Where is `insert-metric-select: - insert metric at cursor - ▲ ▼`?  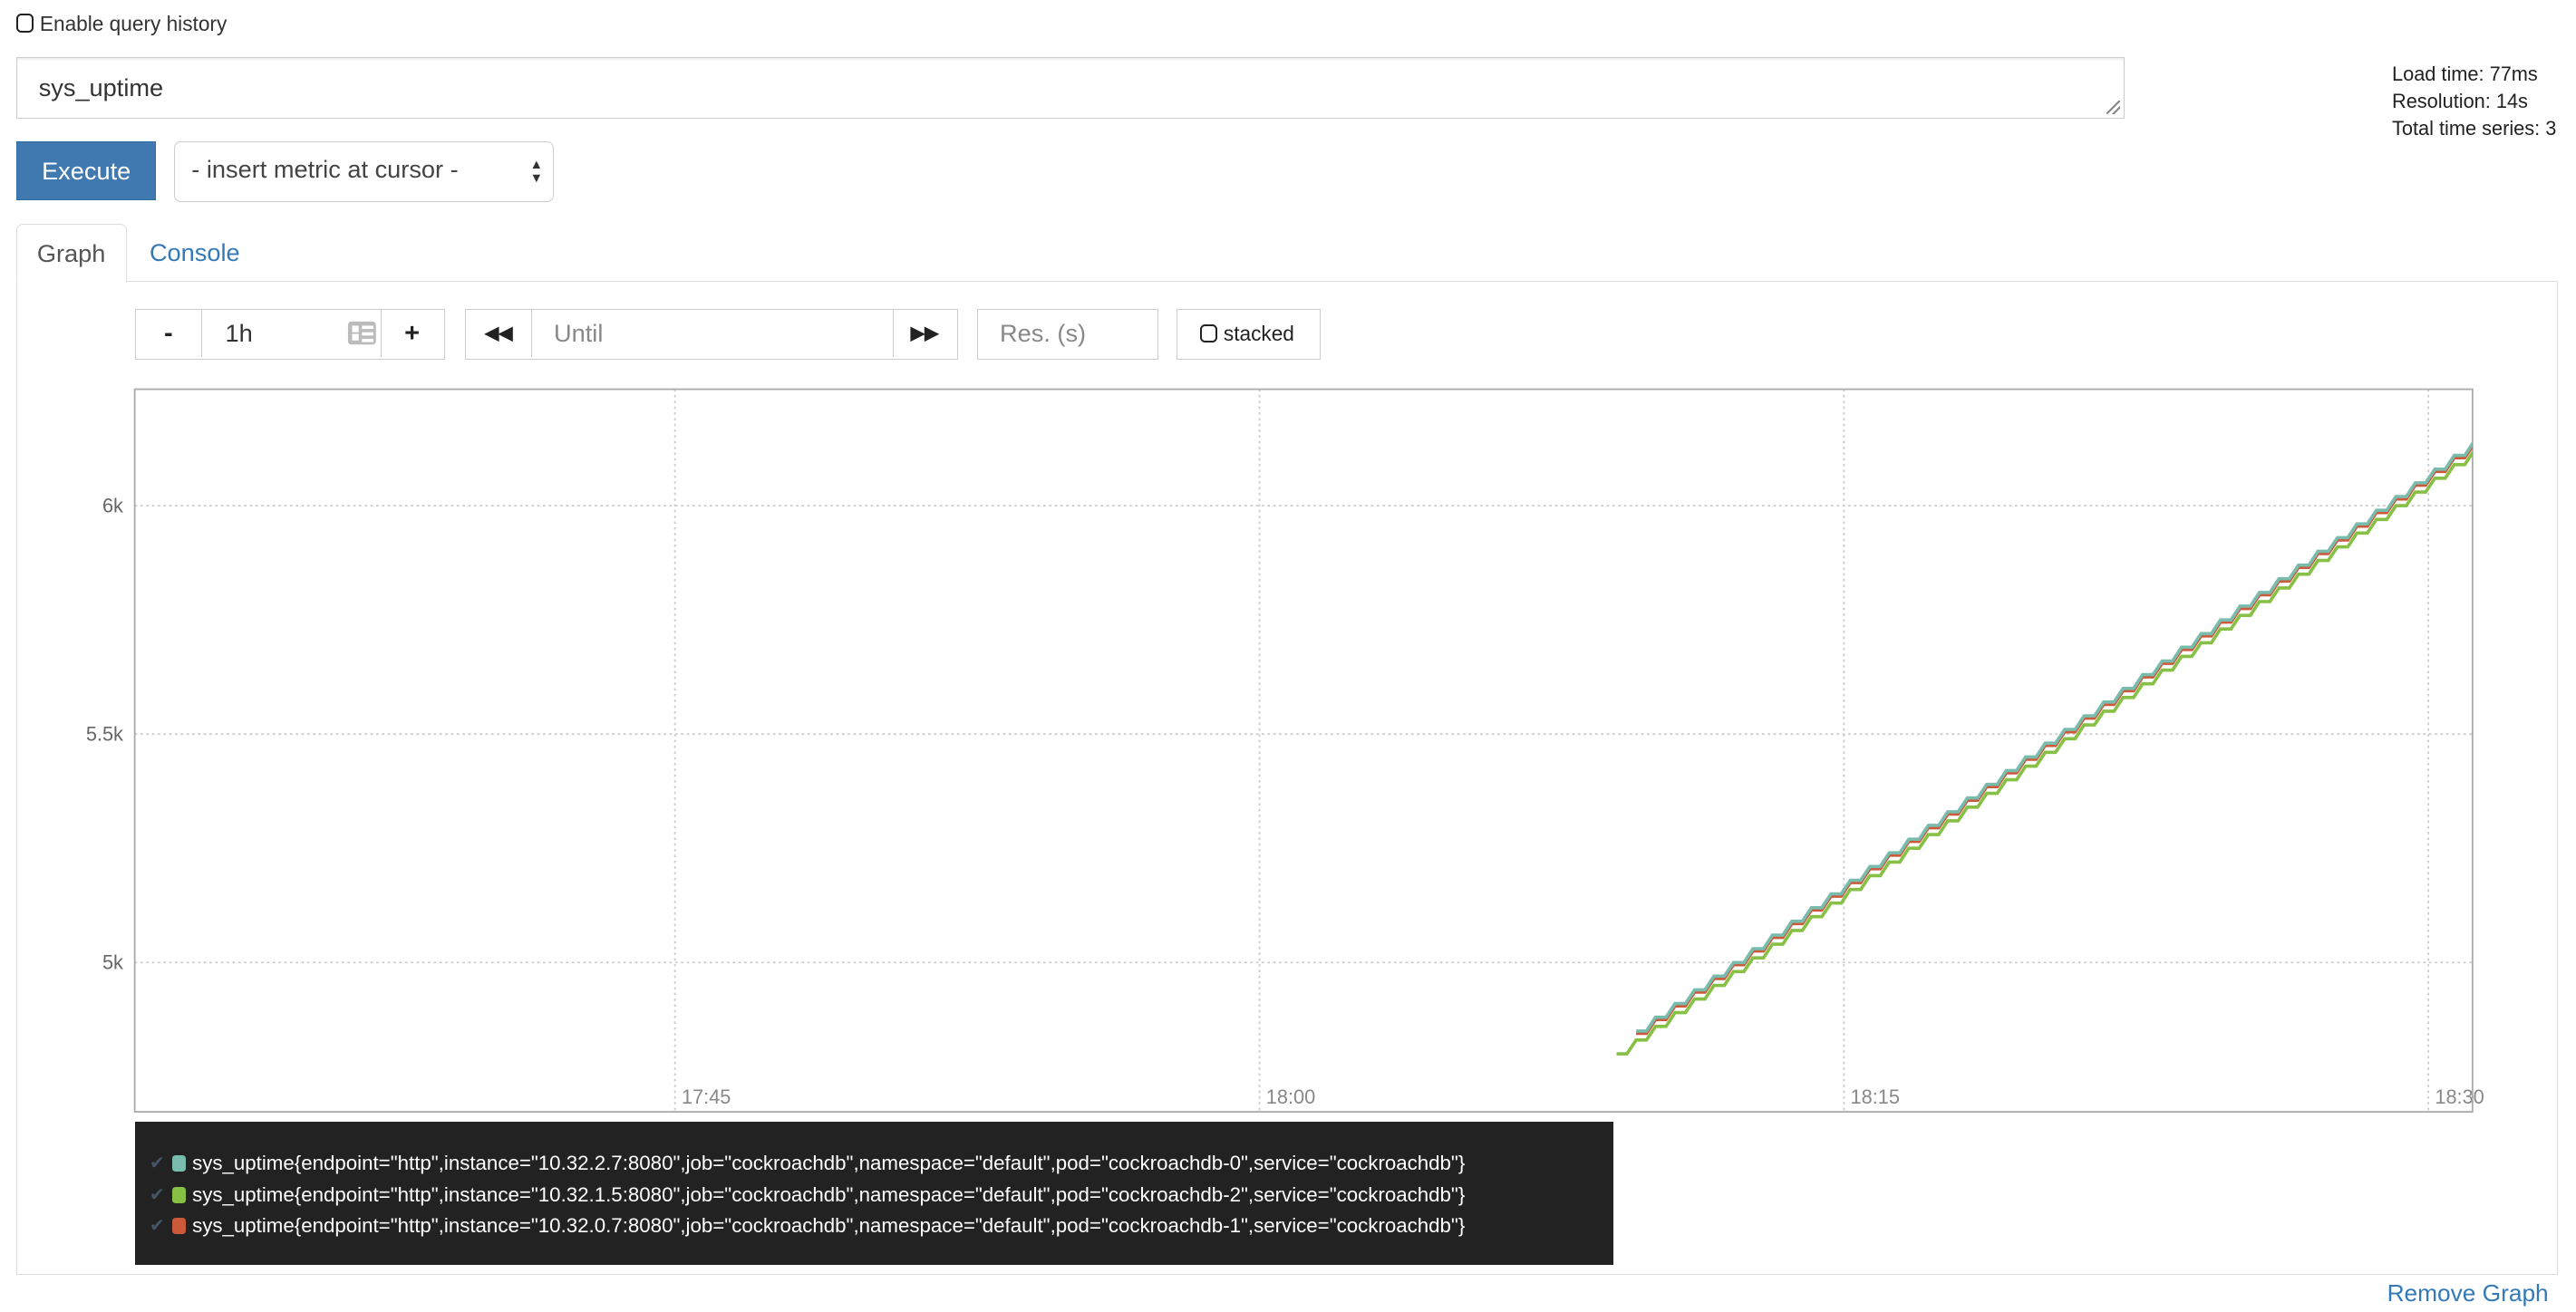
insert-metric-select: - insert metric at cursor - ▲ ▼ is located at coordinates (364, 171).